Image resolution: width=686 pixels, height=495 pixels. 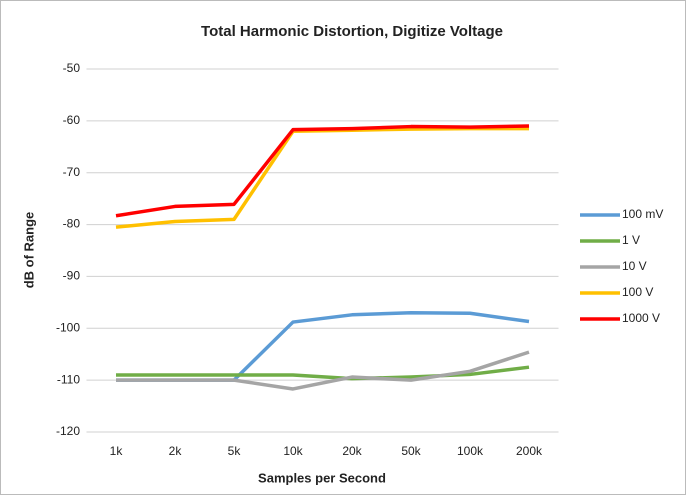 I want to click on x-tick-label: 1k, so click(x=117, y=451).